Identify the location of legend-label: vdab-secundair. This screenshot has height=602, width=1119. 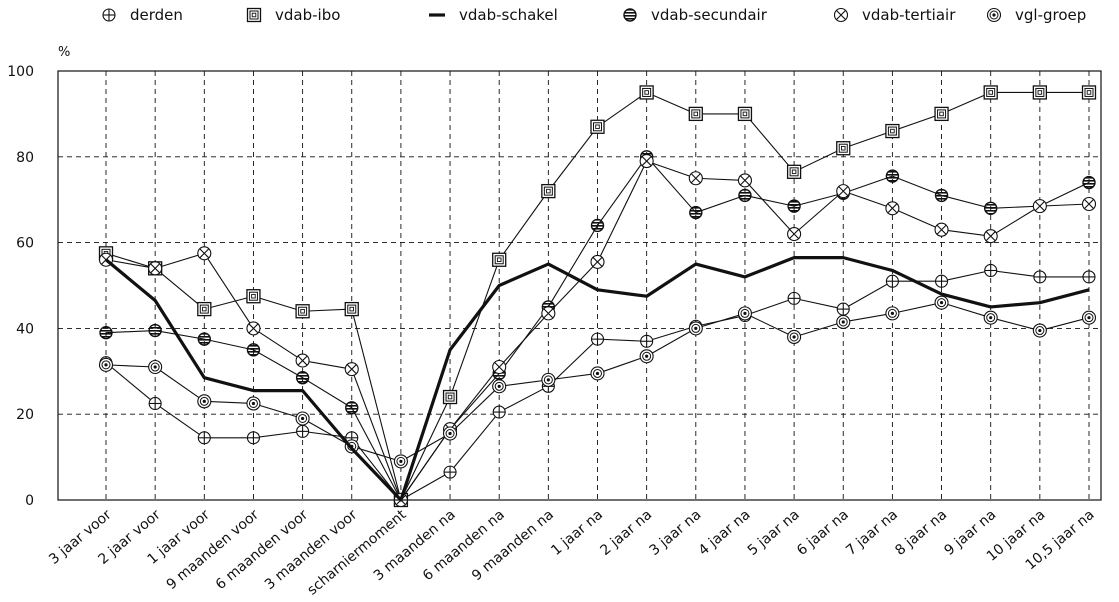
(709, 15).